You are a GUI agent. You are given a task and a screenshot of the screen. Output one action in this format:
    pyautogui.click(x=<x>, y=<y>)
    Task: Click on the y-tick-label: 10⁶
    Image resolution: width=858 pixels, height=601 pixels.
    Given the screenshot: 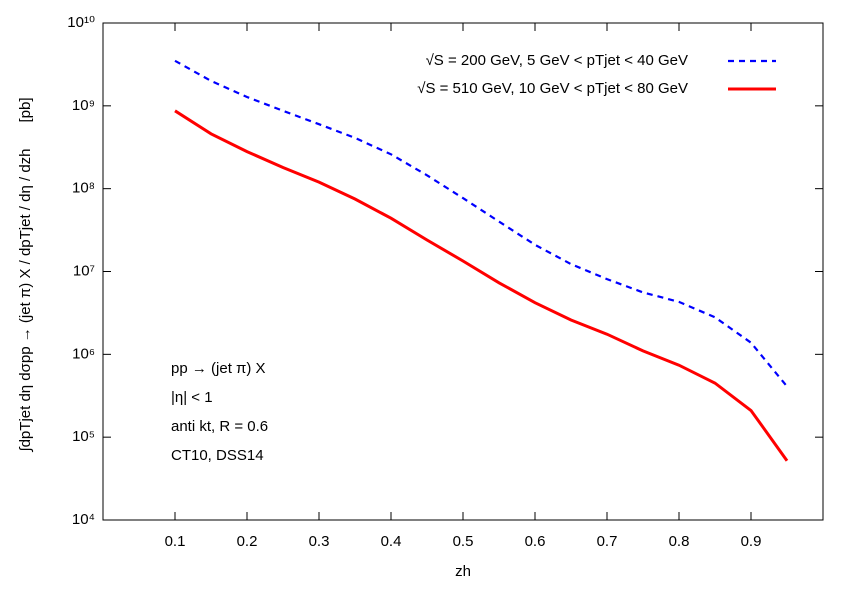 What is the action you would take?
    pyautogui.click(x=83, y=353)
    